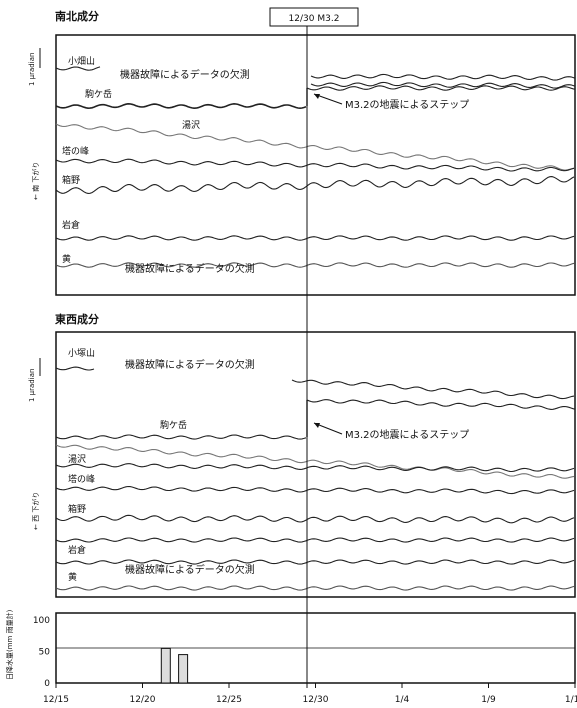 Image resolution: width=577 pixels, height=708 pixels. I want to click on ns-trace-6-seg0, so click(315, 265).